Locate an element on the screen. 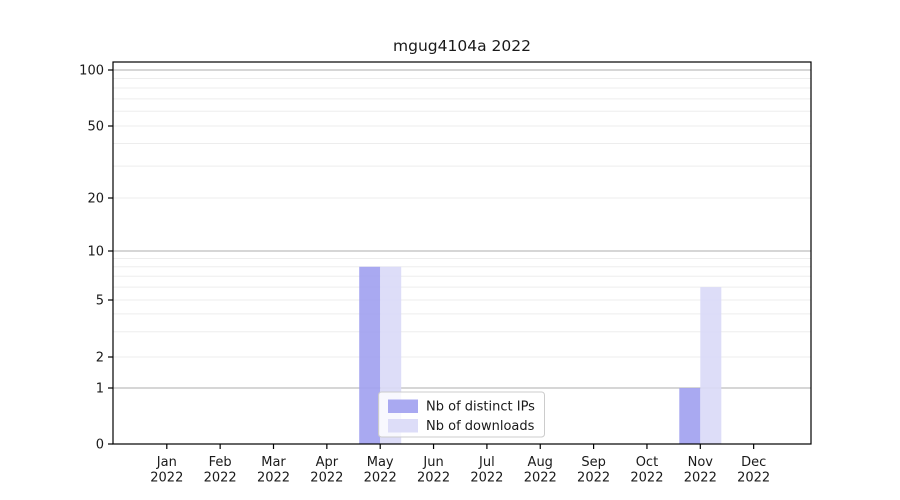 The width and height of the screenshot is (900, 500). x-tick-label: Feb 2022 is located at coordinates (220, 470).